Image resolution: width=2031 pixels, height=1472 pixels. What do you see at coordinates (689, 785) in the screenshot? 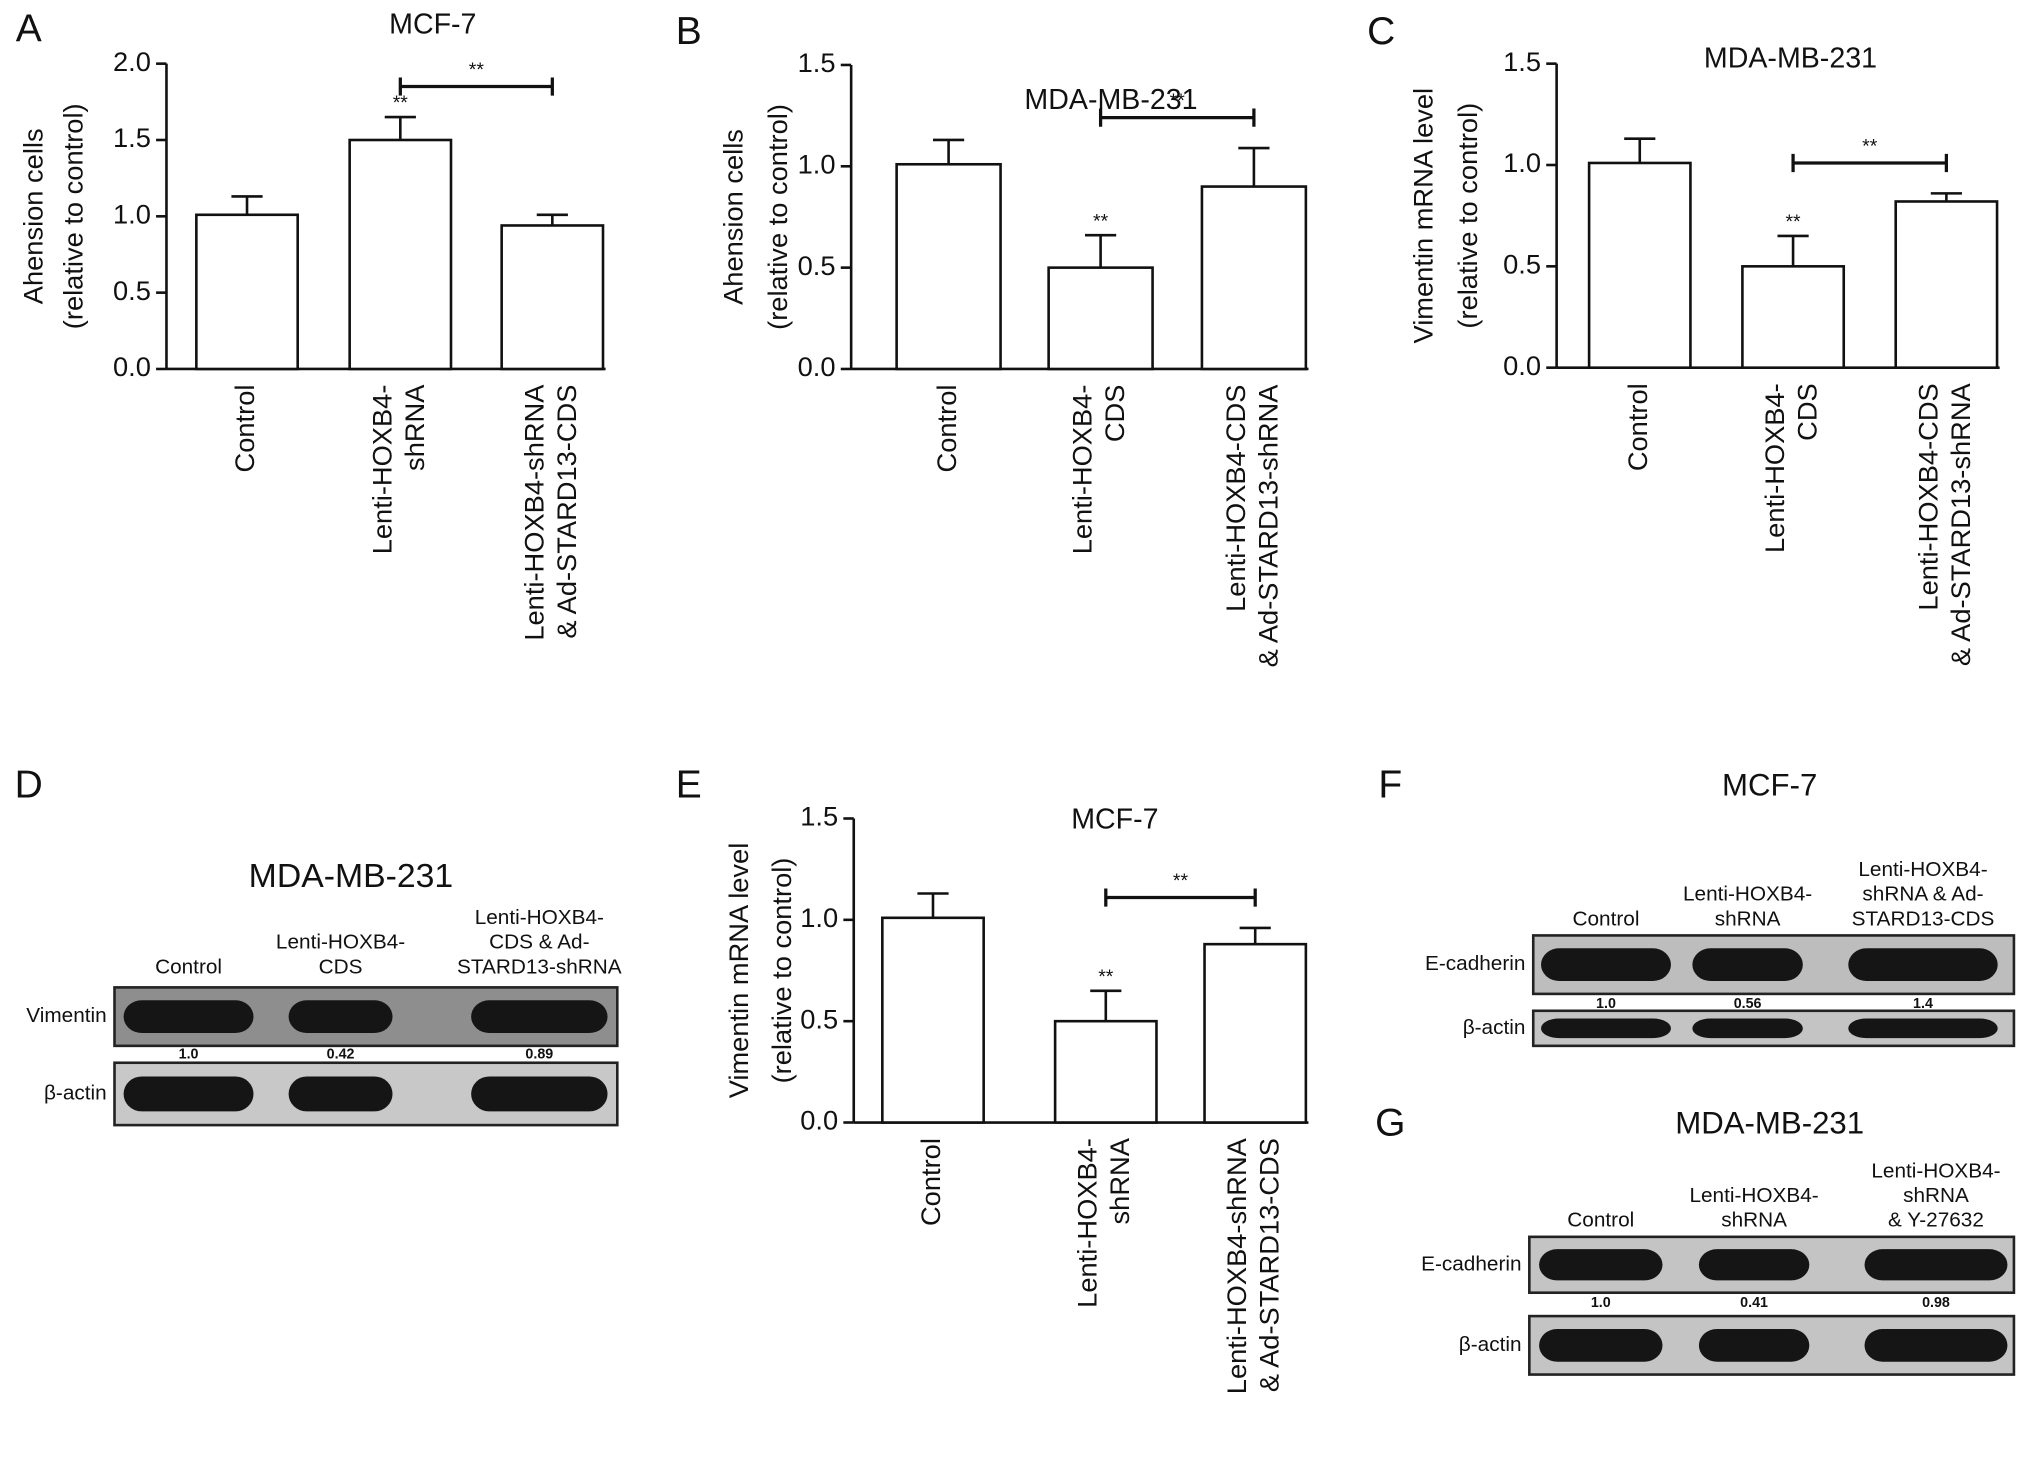
I see `panel-letter: E` at bounding box center [689, 785].